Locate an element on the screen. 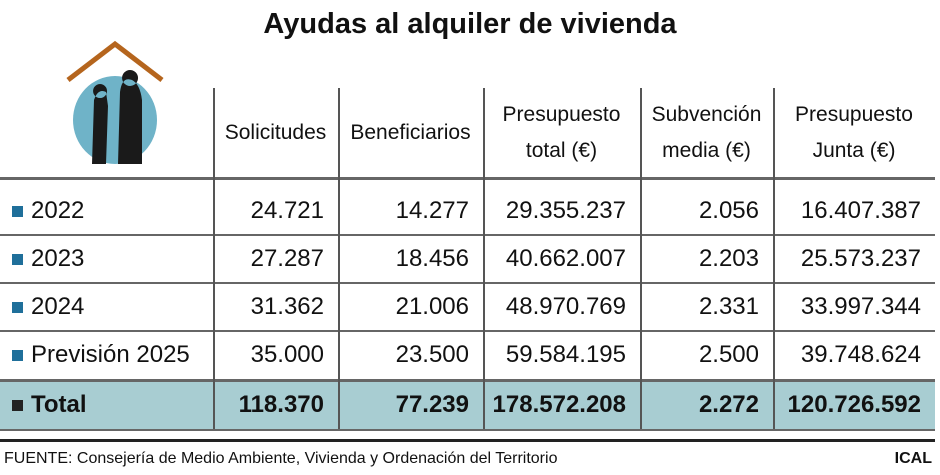 This screenshot has width=940, height=475. circle is located at coordinates (115, 120).